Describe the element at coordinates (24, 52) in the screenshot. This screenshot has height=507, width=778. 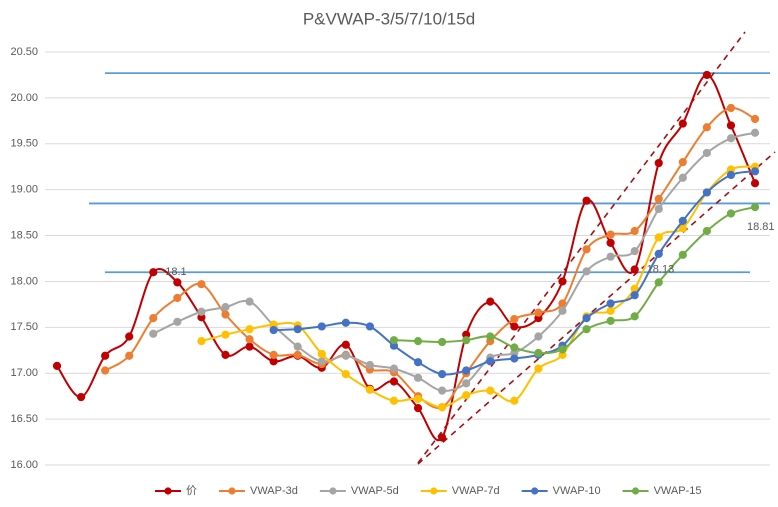
I see `y-tick-label: 20.50` at that location.